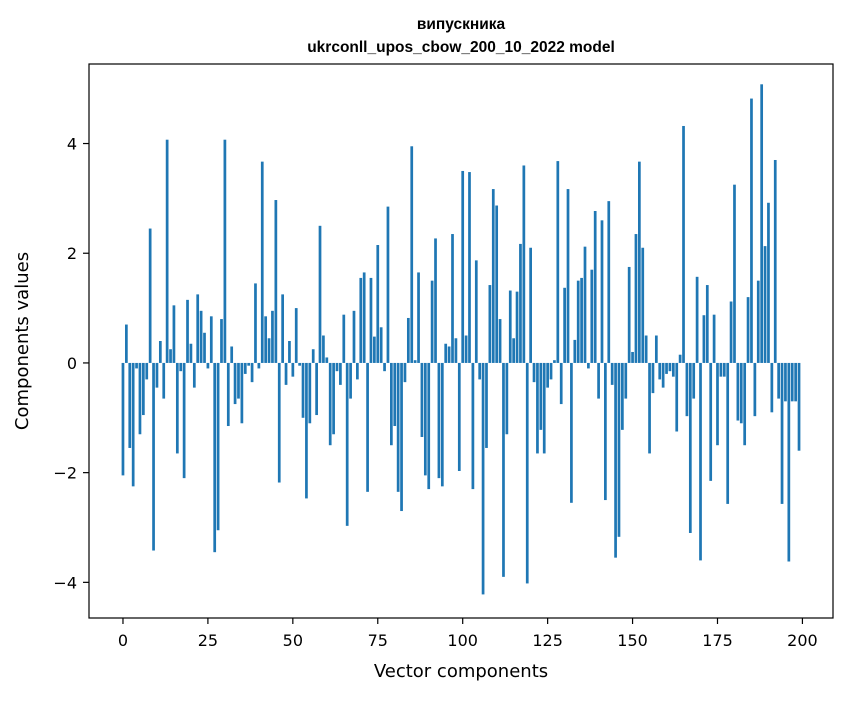 The image size is (847, 701). I want to click on y-tick-label: 2, so click(72, 253).